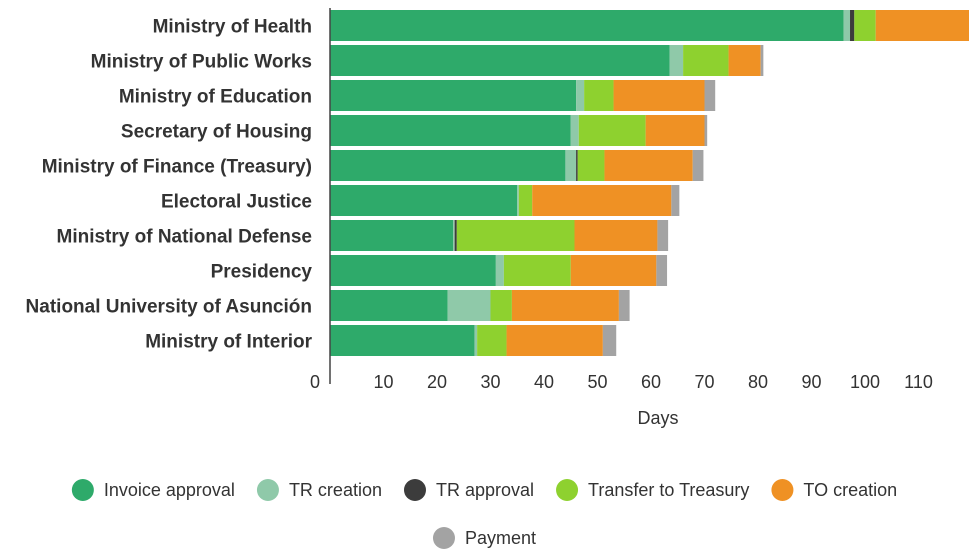 This screenshot has width=969, height=555. I want to click on legend-label-tr-creation: TR creation, so click(335, 490).